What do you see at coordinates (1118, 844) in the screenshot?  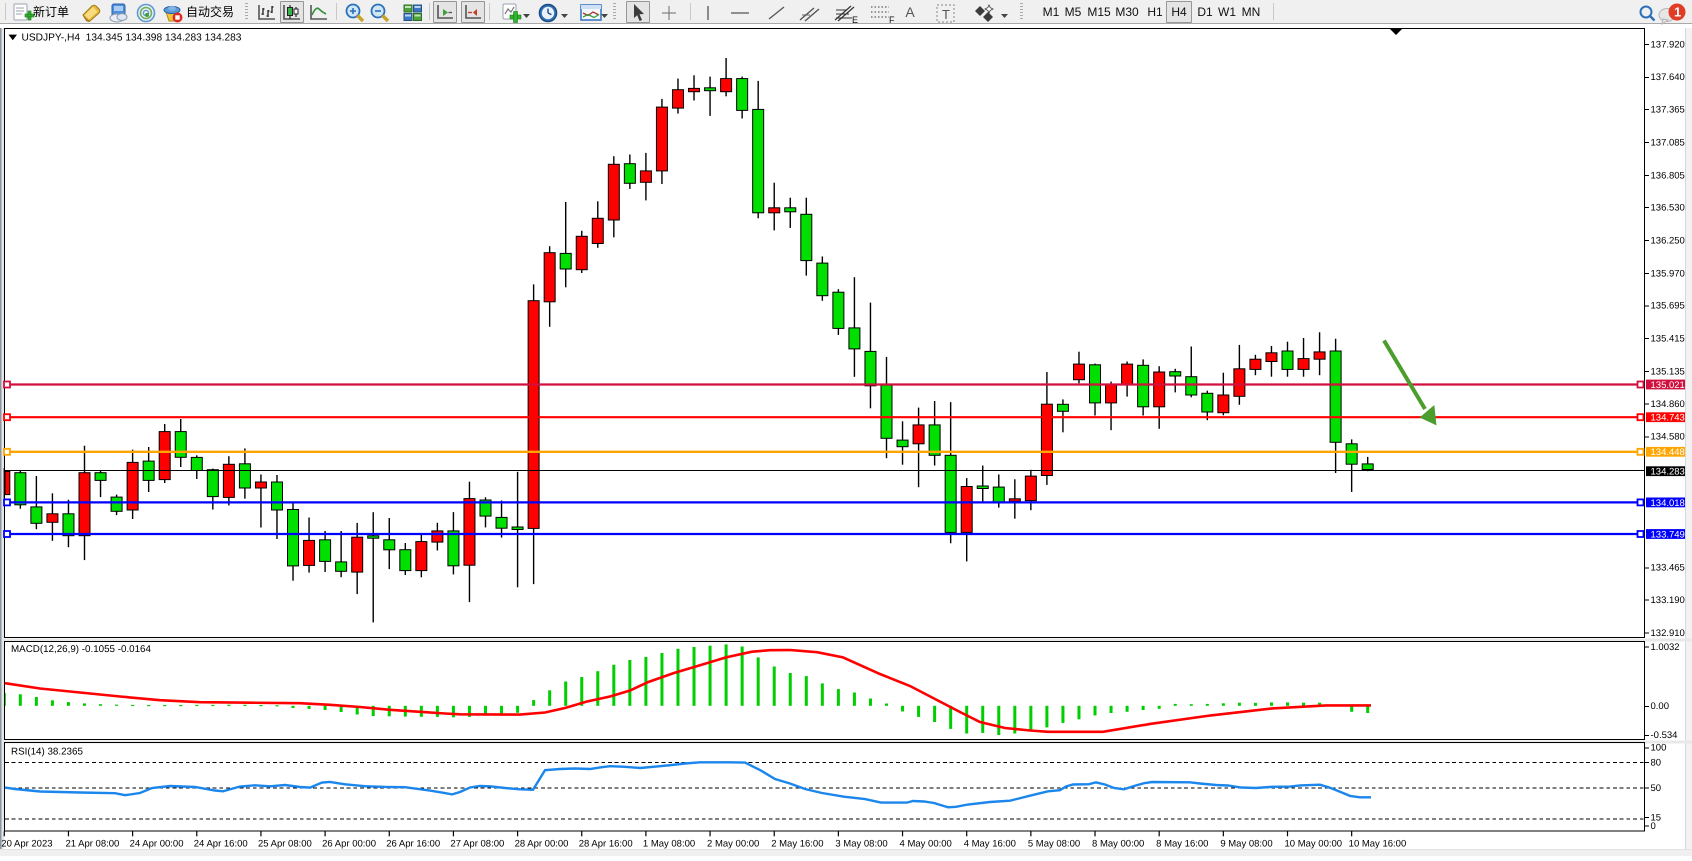 I see `svg-text: 8 May 00:00` at bounding box center [1118, 844].